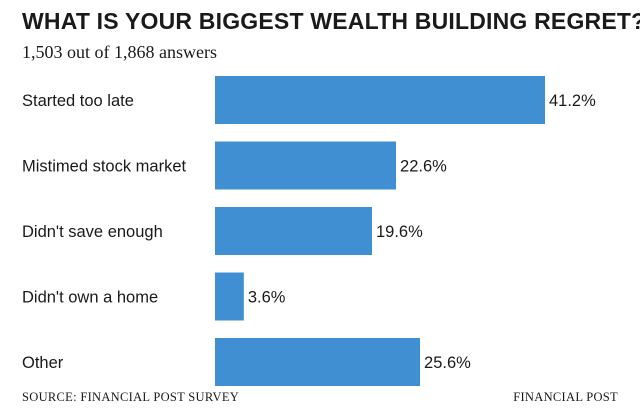 The height and width of the screenshot is (410, 640). Describe the element at coordinates (92, 232) in the screenshot. I see `category-label: Didn't save enough` at that location.